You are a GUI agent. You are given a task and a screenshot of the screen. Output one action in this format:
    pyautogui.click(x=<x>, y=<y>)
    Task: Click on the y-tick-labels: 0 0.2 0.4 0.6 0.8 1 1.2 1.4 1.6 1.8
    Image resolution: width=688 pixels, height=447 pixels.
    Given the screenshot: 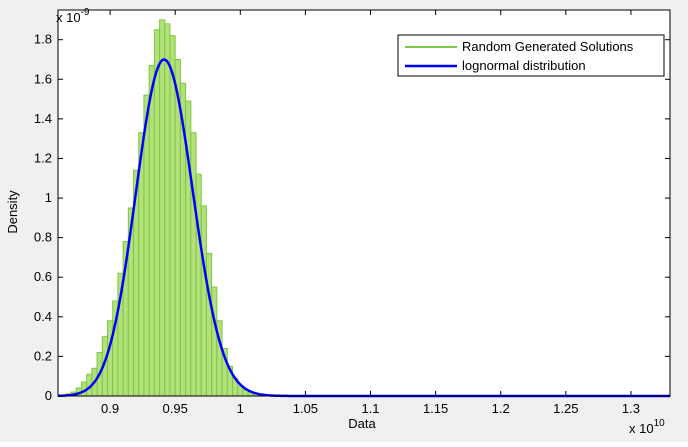 What is the action you would take?
    pyautogui.click(x=43, y=217)
    